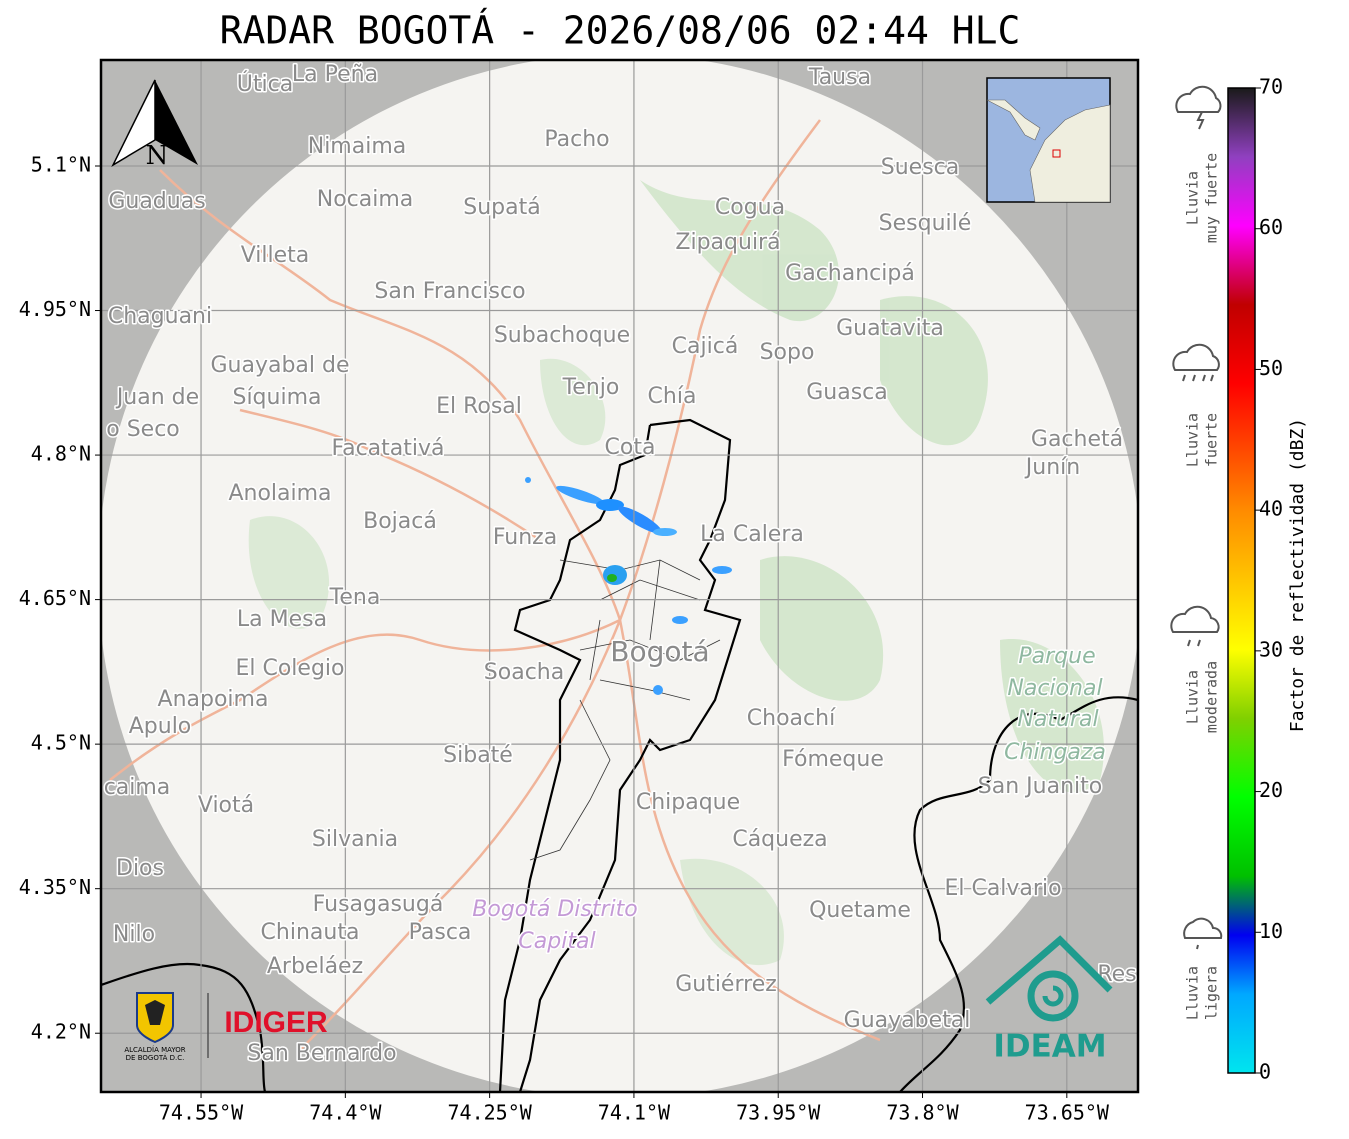 This screenshot has width=1349, height=1139. Describe the element at coordinates (750, 207) in the screenshot. I see `place-label: Cogua` at that location.